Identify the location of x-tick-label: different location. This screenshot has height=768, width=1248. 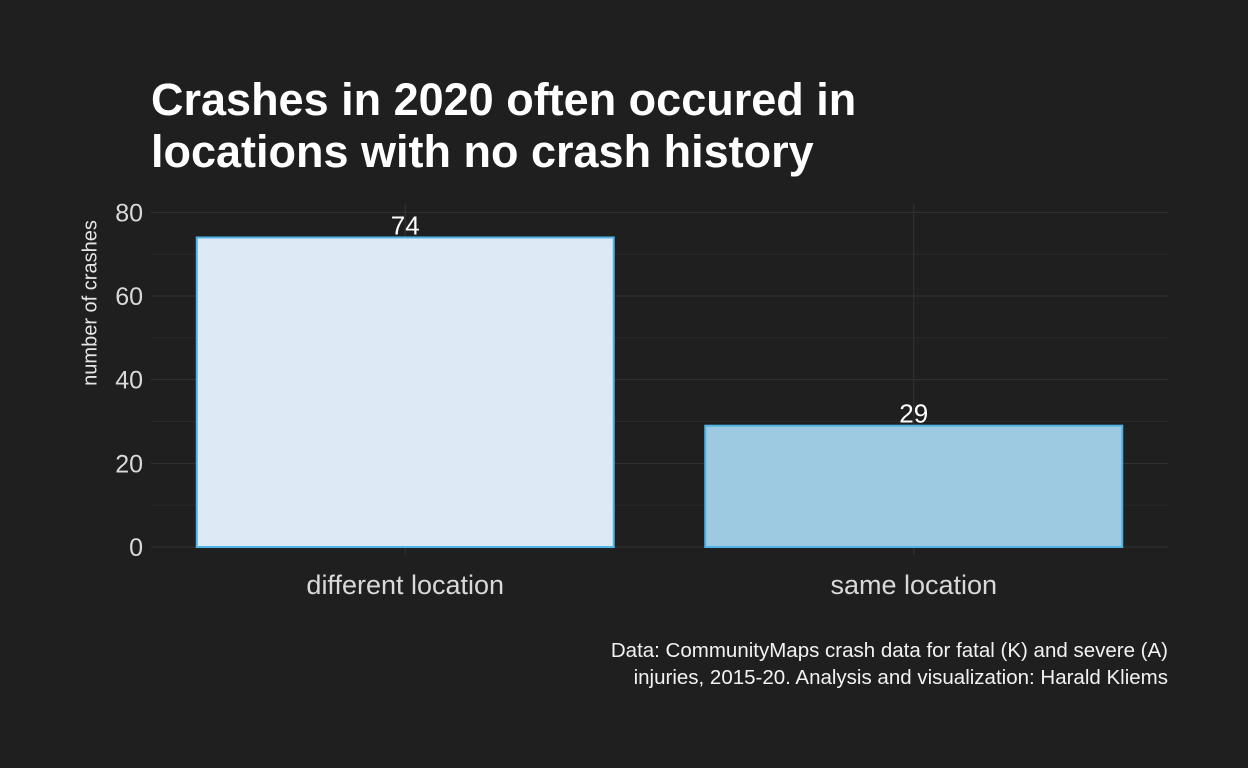
(405, 585).